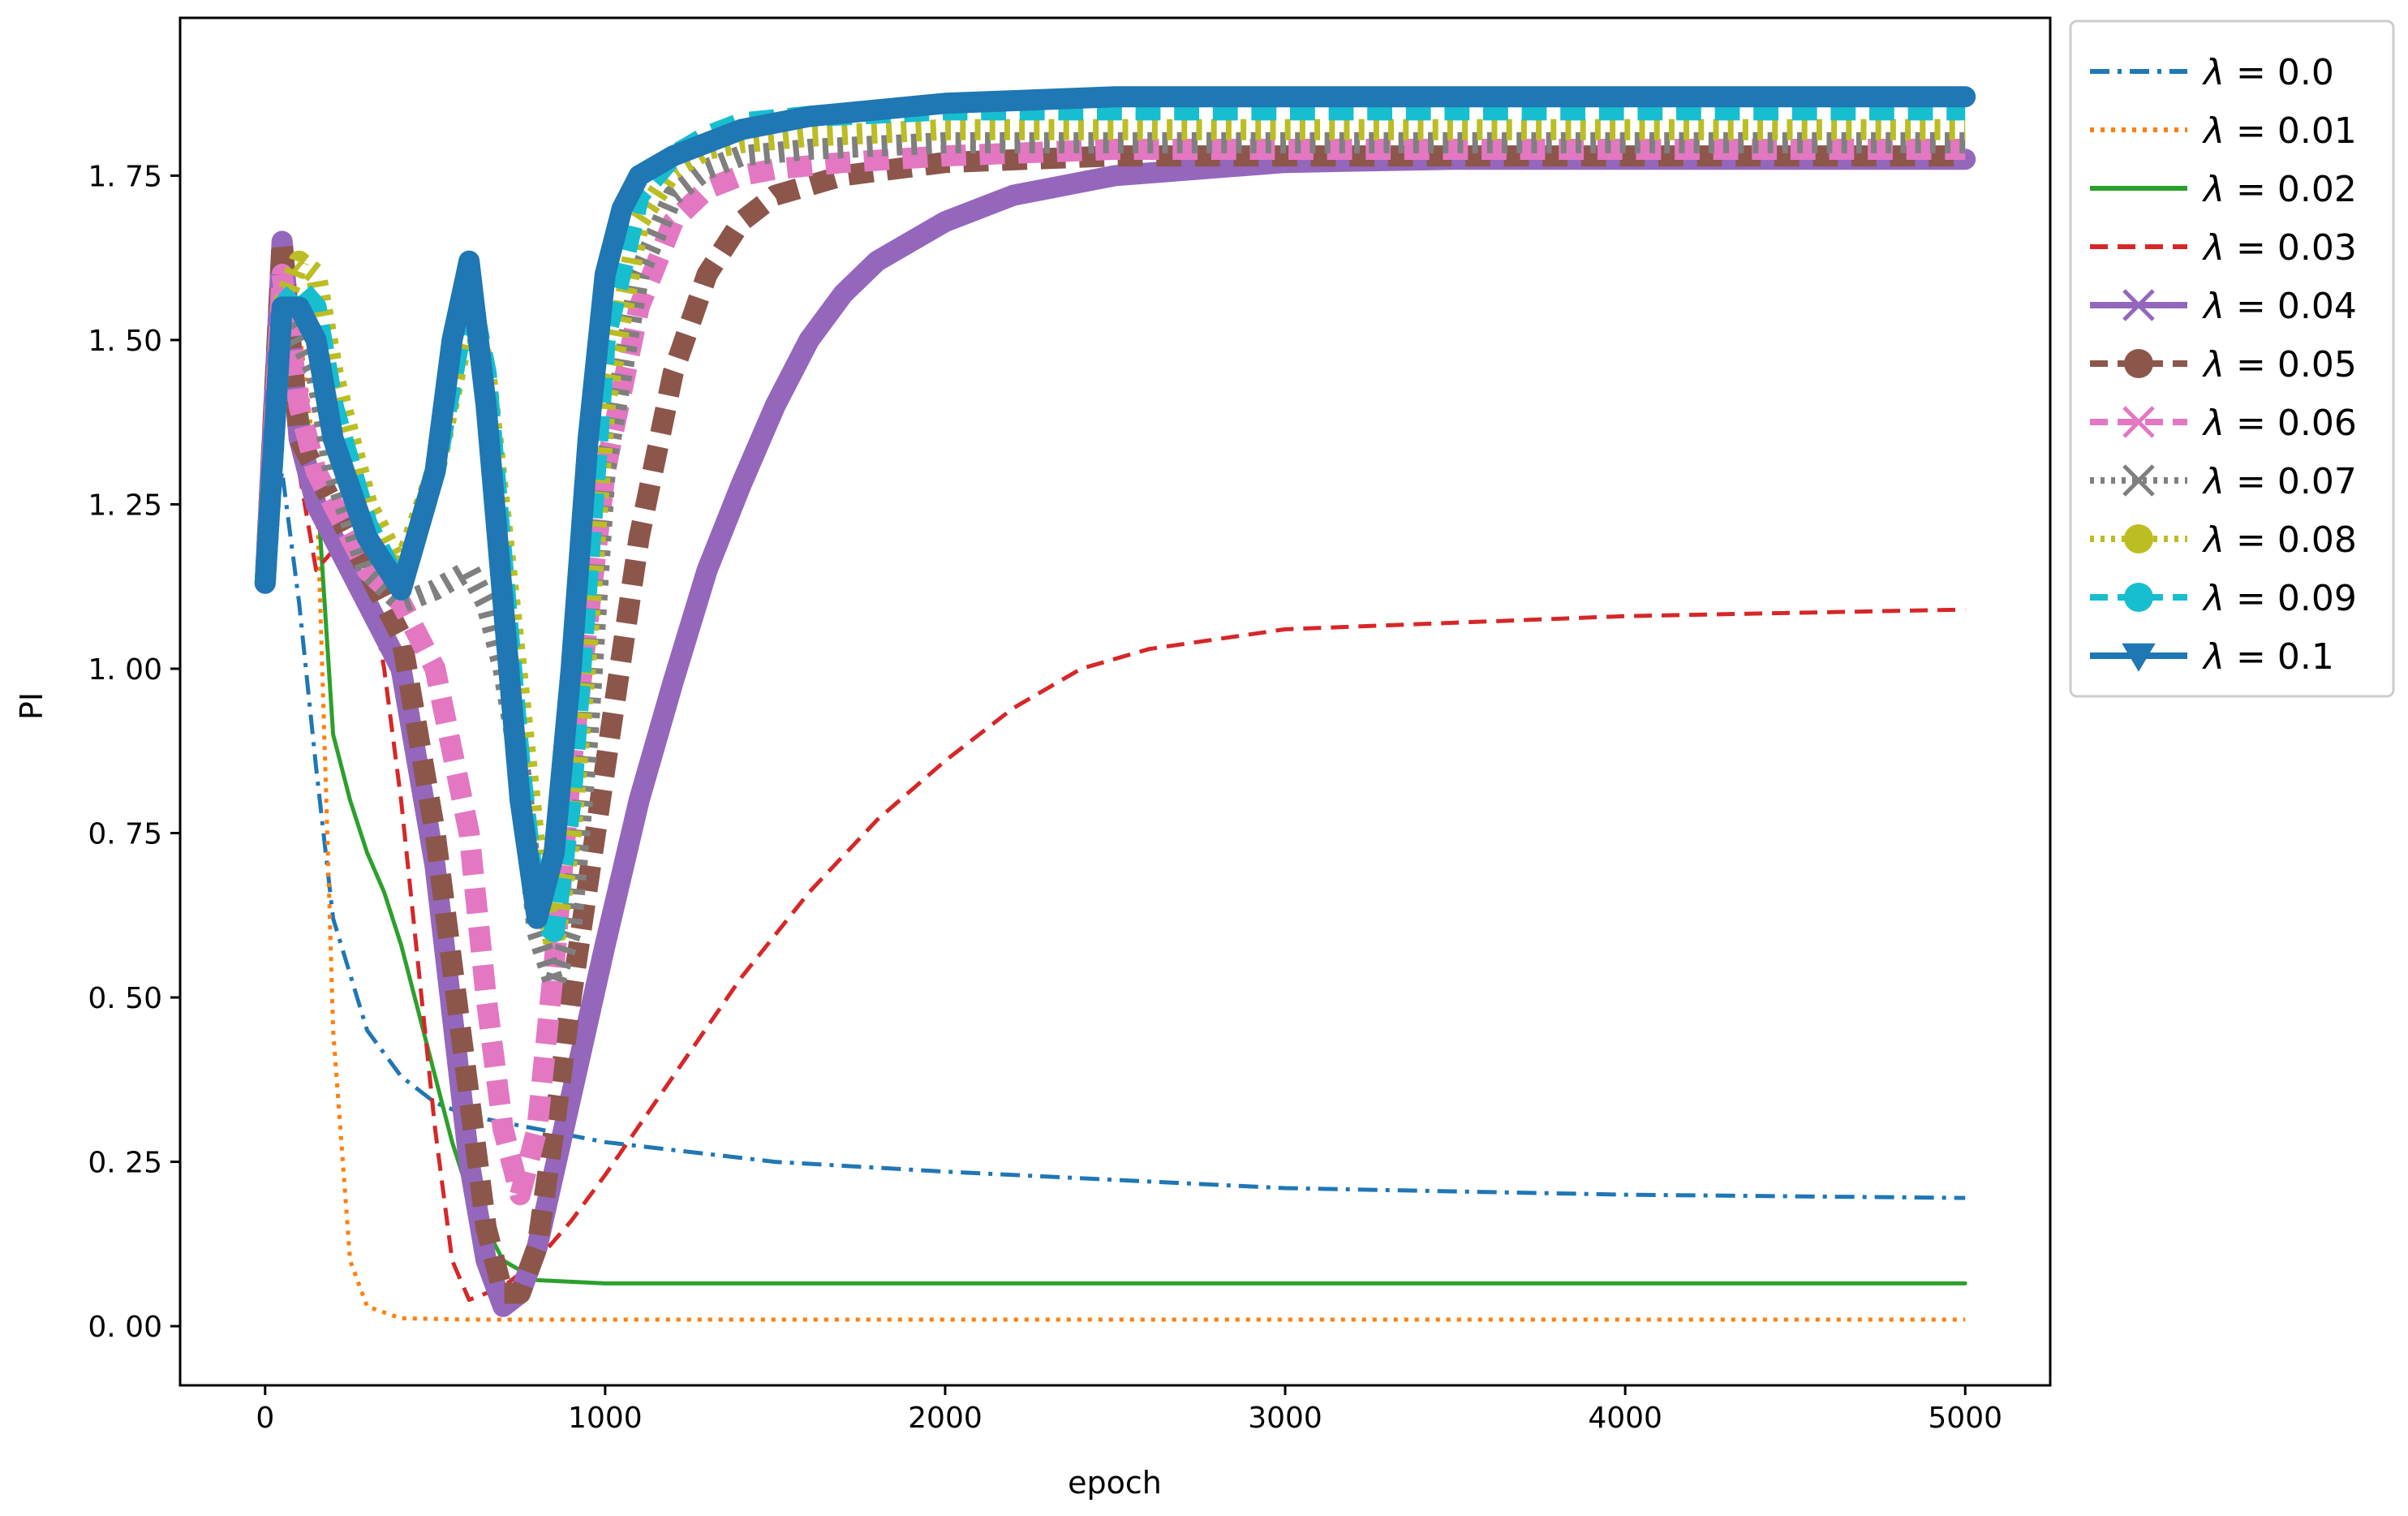 The image size is (2408, 1516). I want to click on legend-label-value: = 0.02, so click(2291, 189).